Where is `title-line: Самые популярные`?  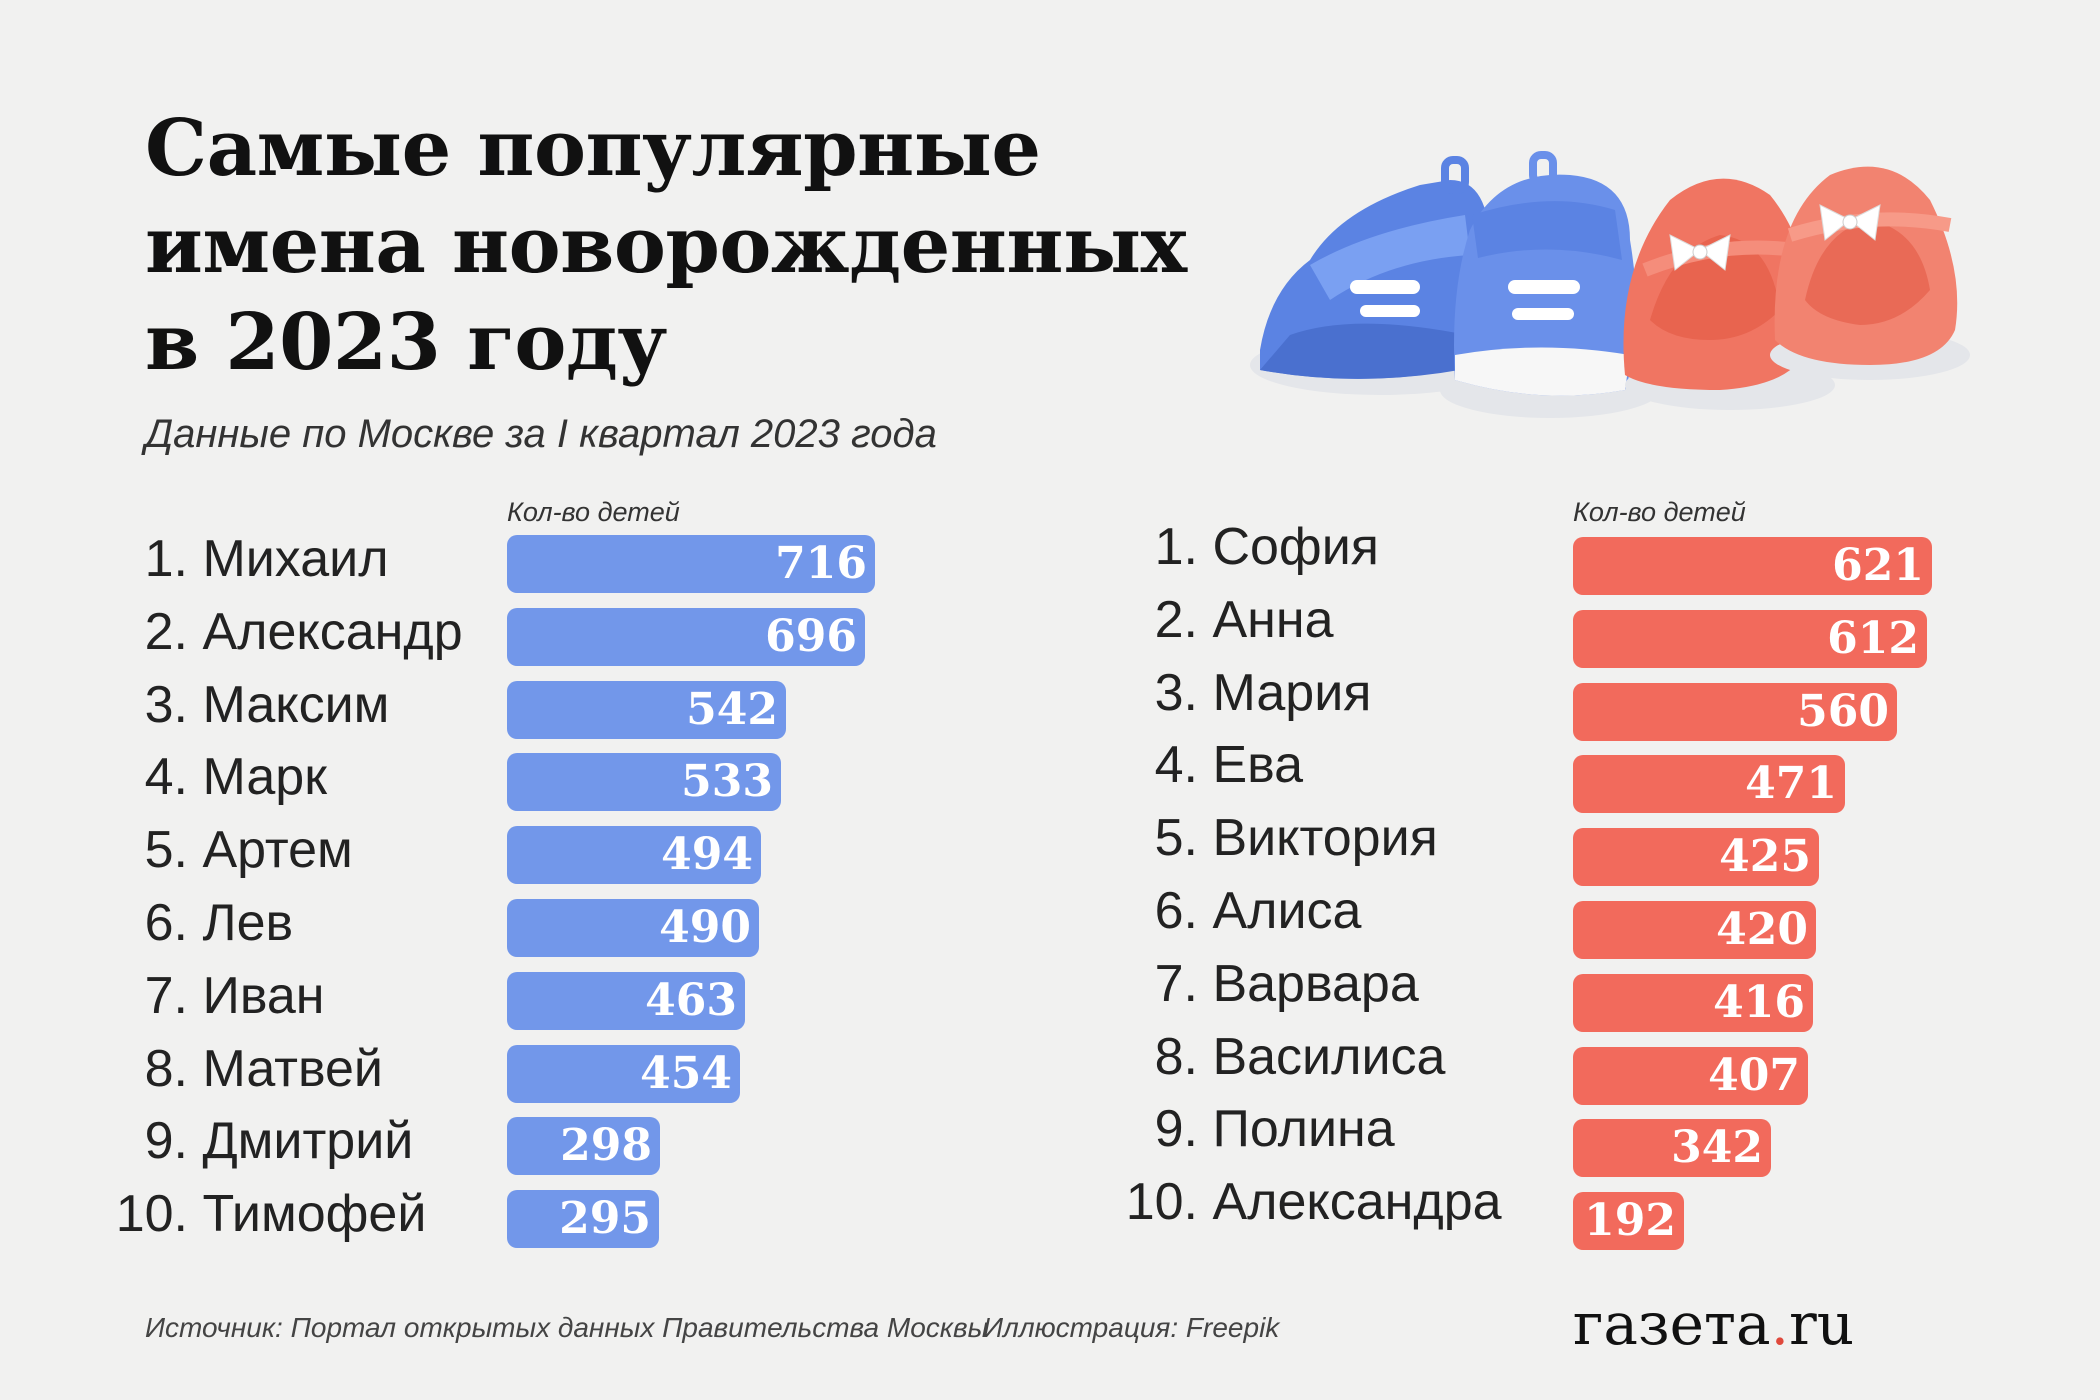 title-line: Самые популярные is located at coordinates (593, 148).